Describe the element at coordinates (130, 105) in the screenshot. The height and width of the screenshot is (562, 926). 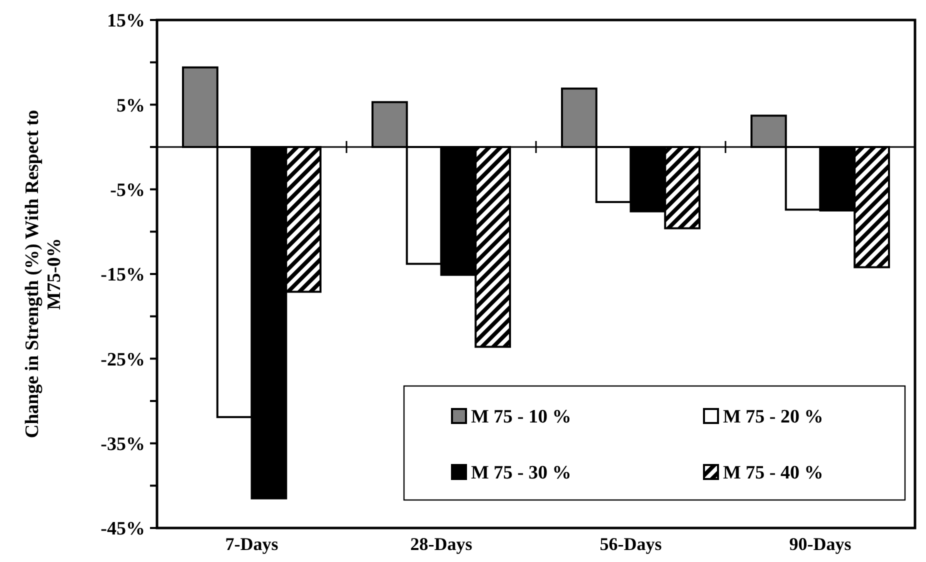
I see `y-tick-label: 5%` at that location.